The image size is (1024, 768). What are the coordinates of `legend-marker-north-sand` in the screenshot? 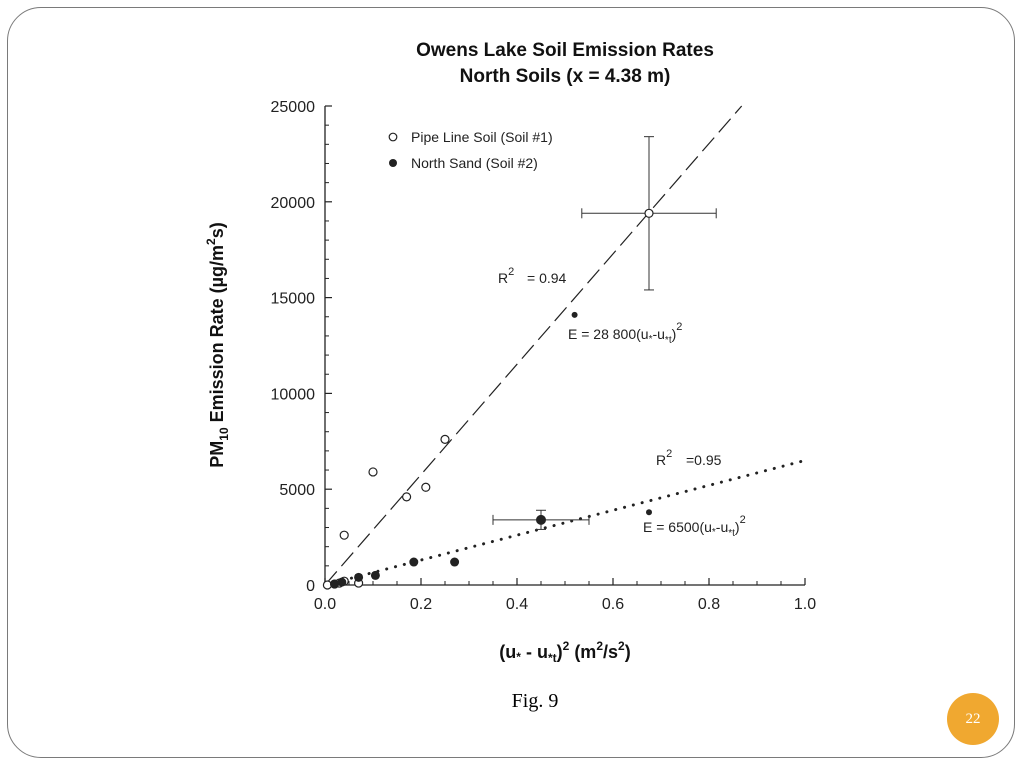 It's located at (393, 163).